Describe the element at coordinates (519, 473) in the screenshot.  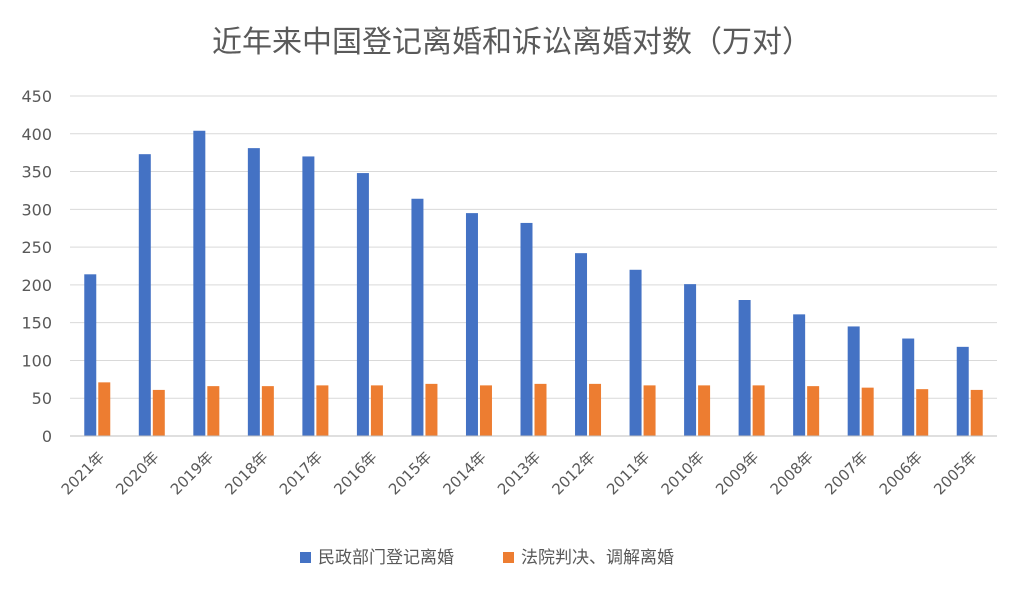
I see `x-tick-label: 2013年` at that location.